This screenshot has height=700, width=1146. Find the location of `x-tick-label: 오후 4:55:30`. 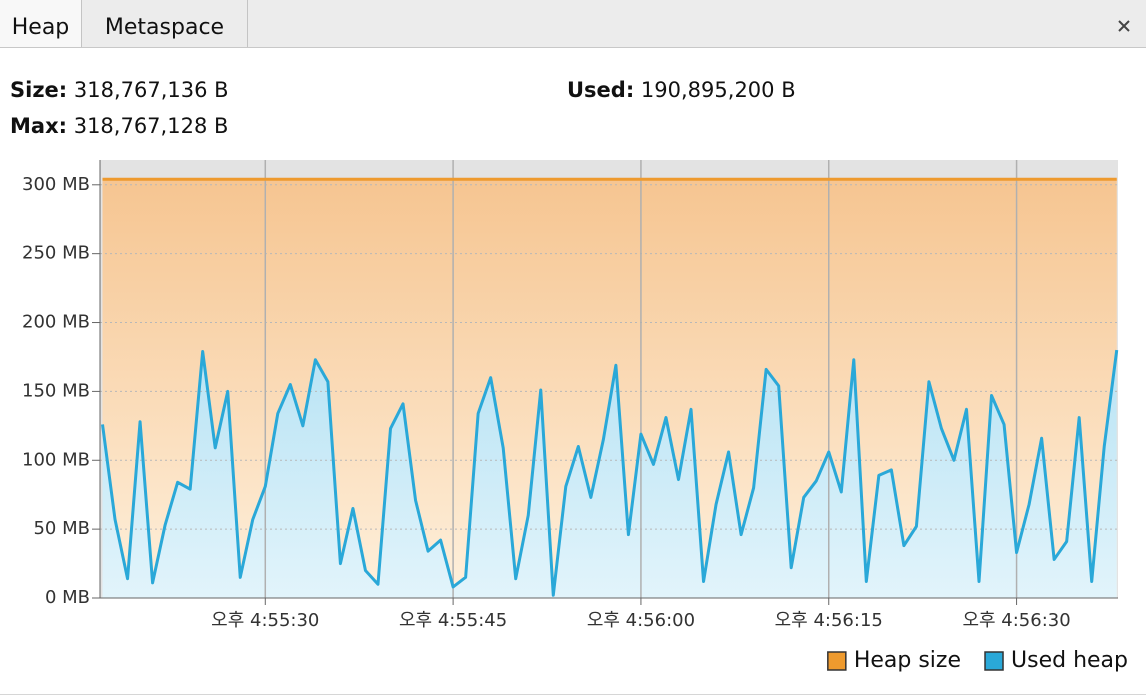

x-tick-label: 오후 4:55:30 is located at coordinates (265, 620).